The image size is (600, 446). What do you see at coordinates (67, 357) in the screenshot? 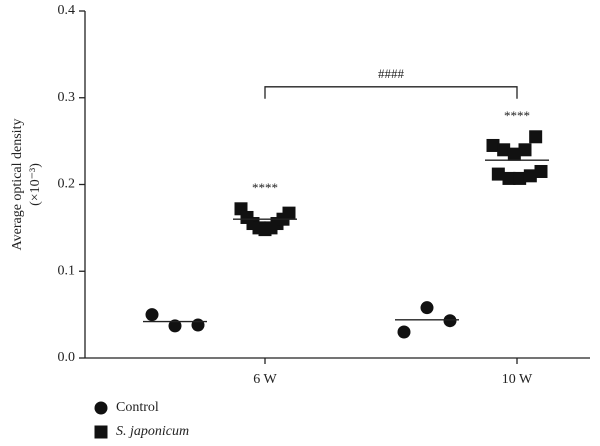
I see `y-tick-label: 0.0` at bounding box center [67, 357].